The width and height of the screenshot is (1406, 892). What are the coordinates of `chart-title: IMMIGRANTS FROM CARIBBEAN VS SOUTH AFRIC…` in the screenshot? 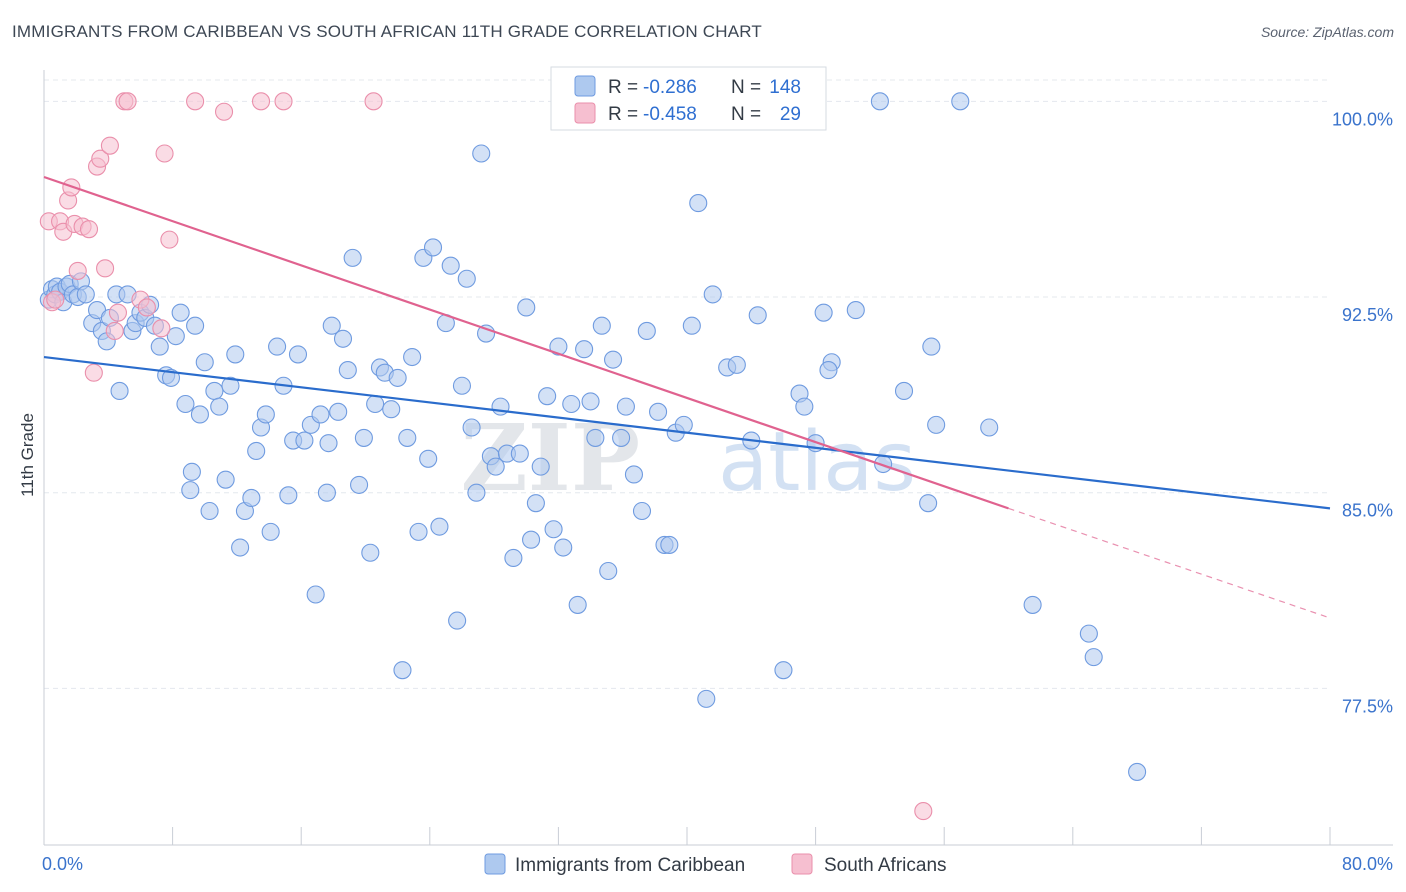 It's located at (387, 31).